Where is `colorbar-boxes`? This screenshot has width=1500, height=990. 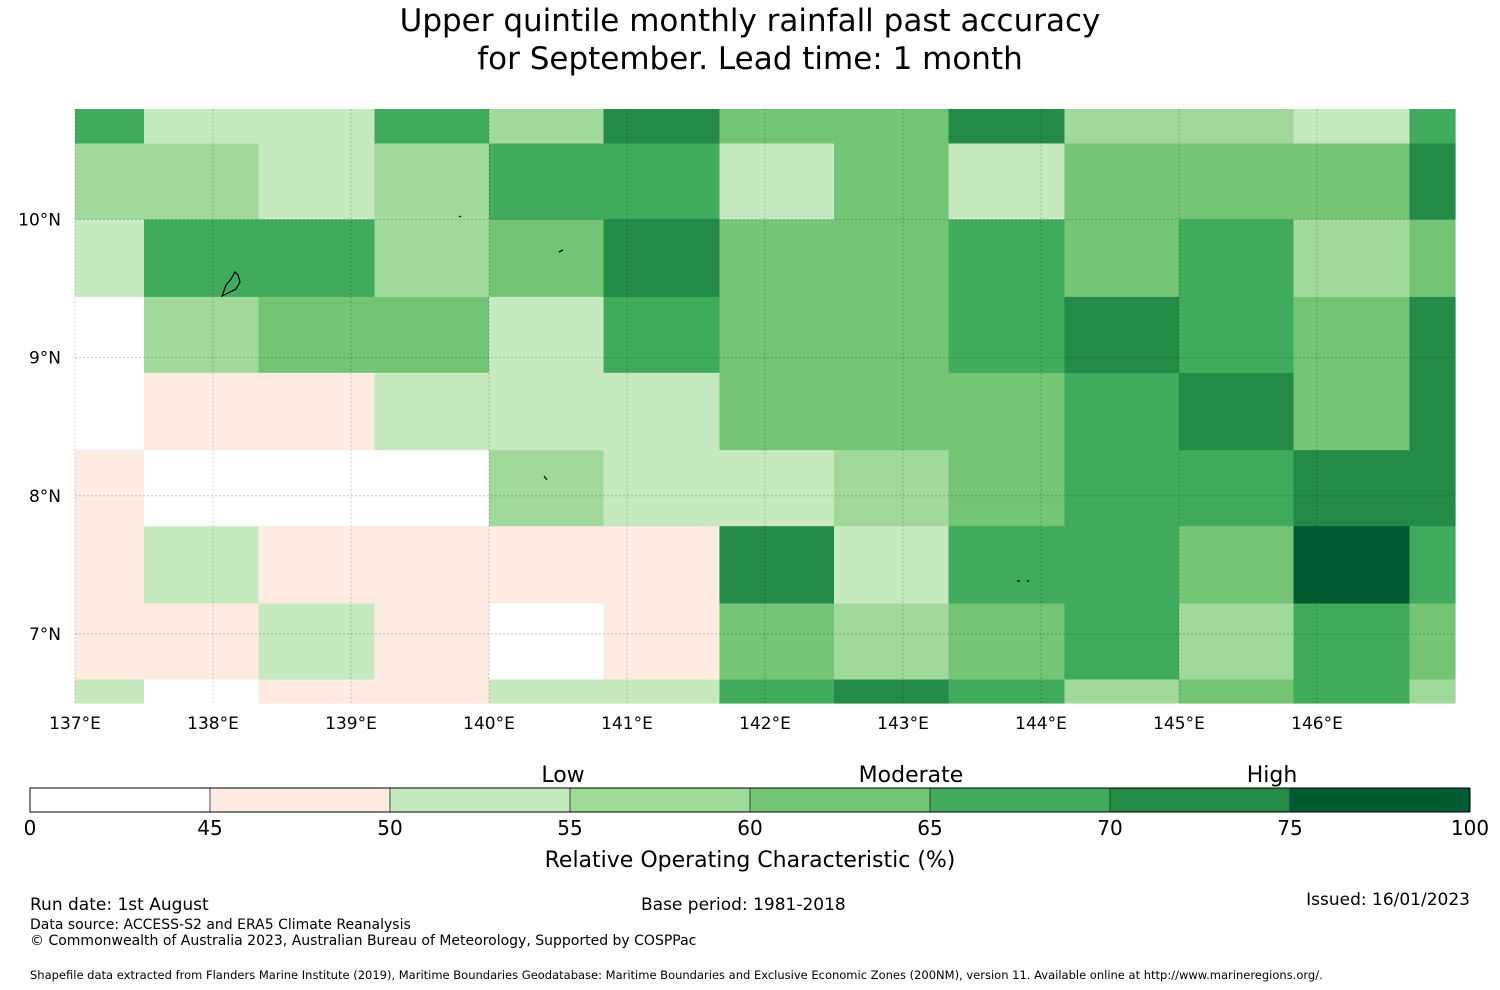 colorbar-boxes is located at coordinates (750, 800).